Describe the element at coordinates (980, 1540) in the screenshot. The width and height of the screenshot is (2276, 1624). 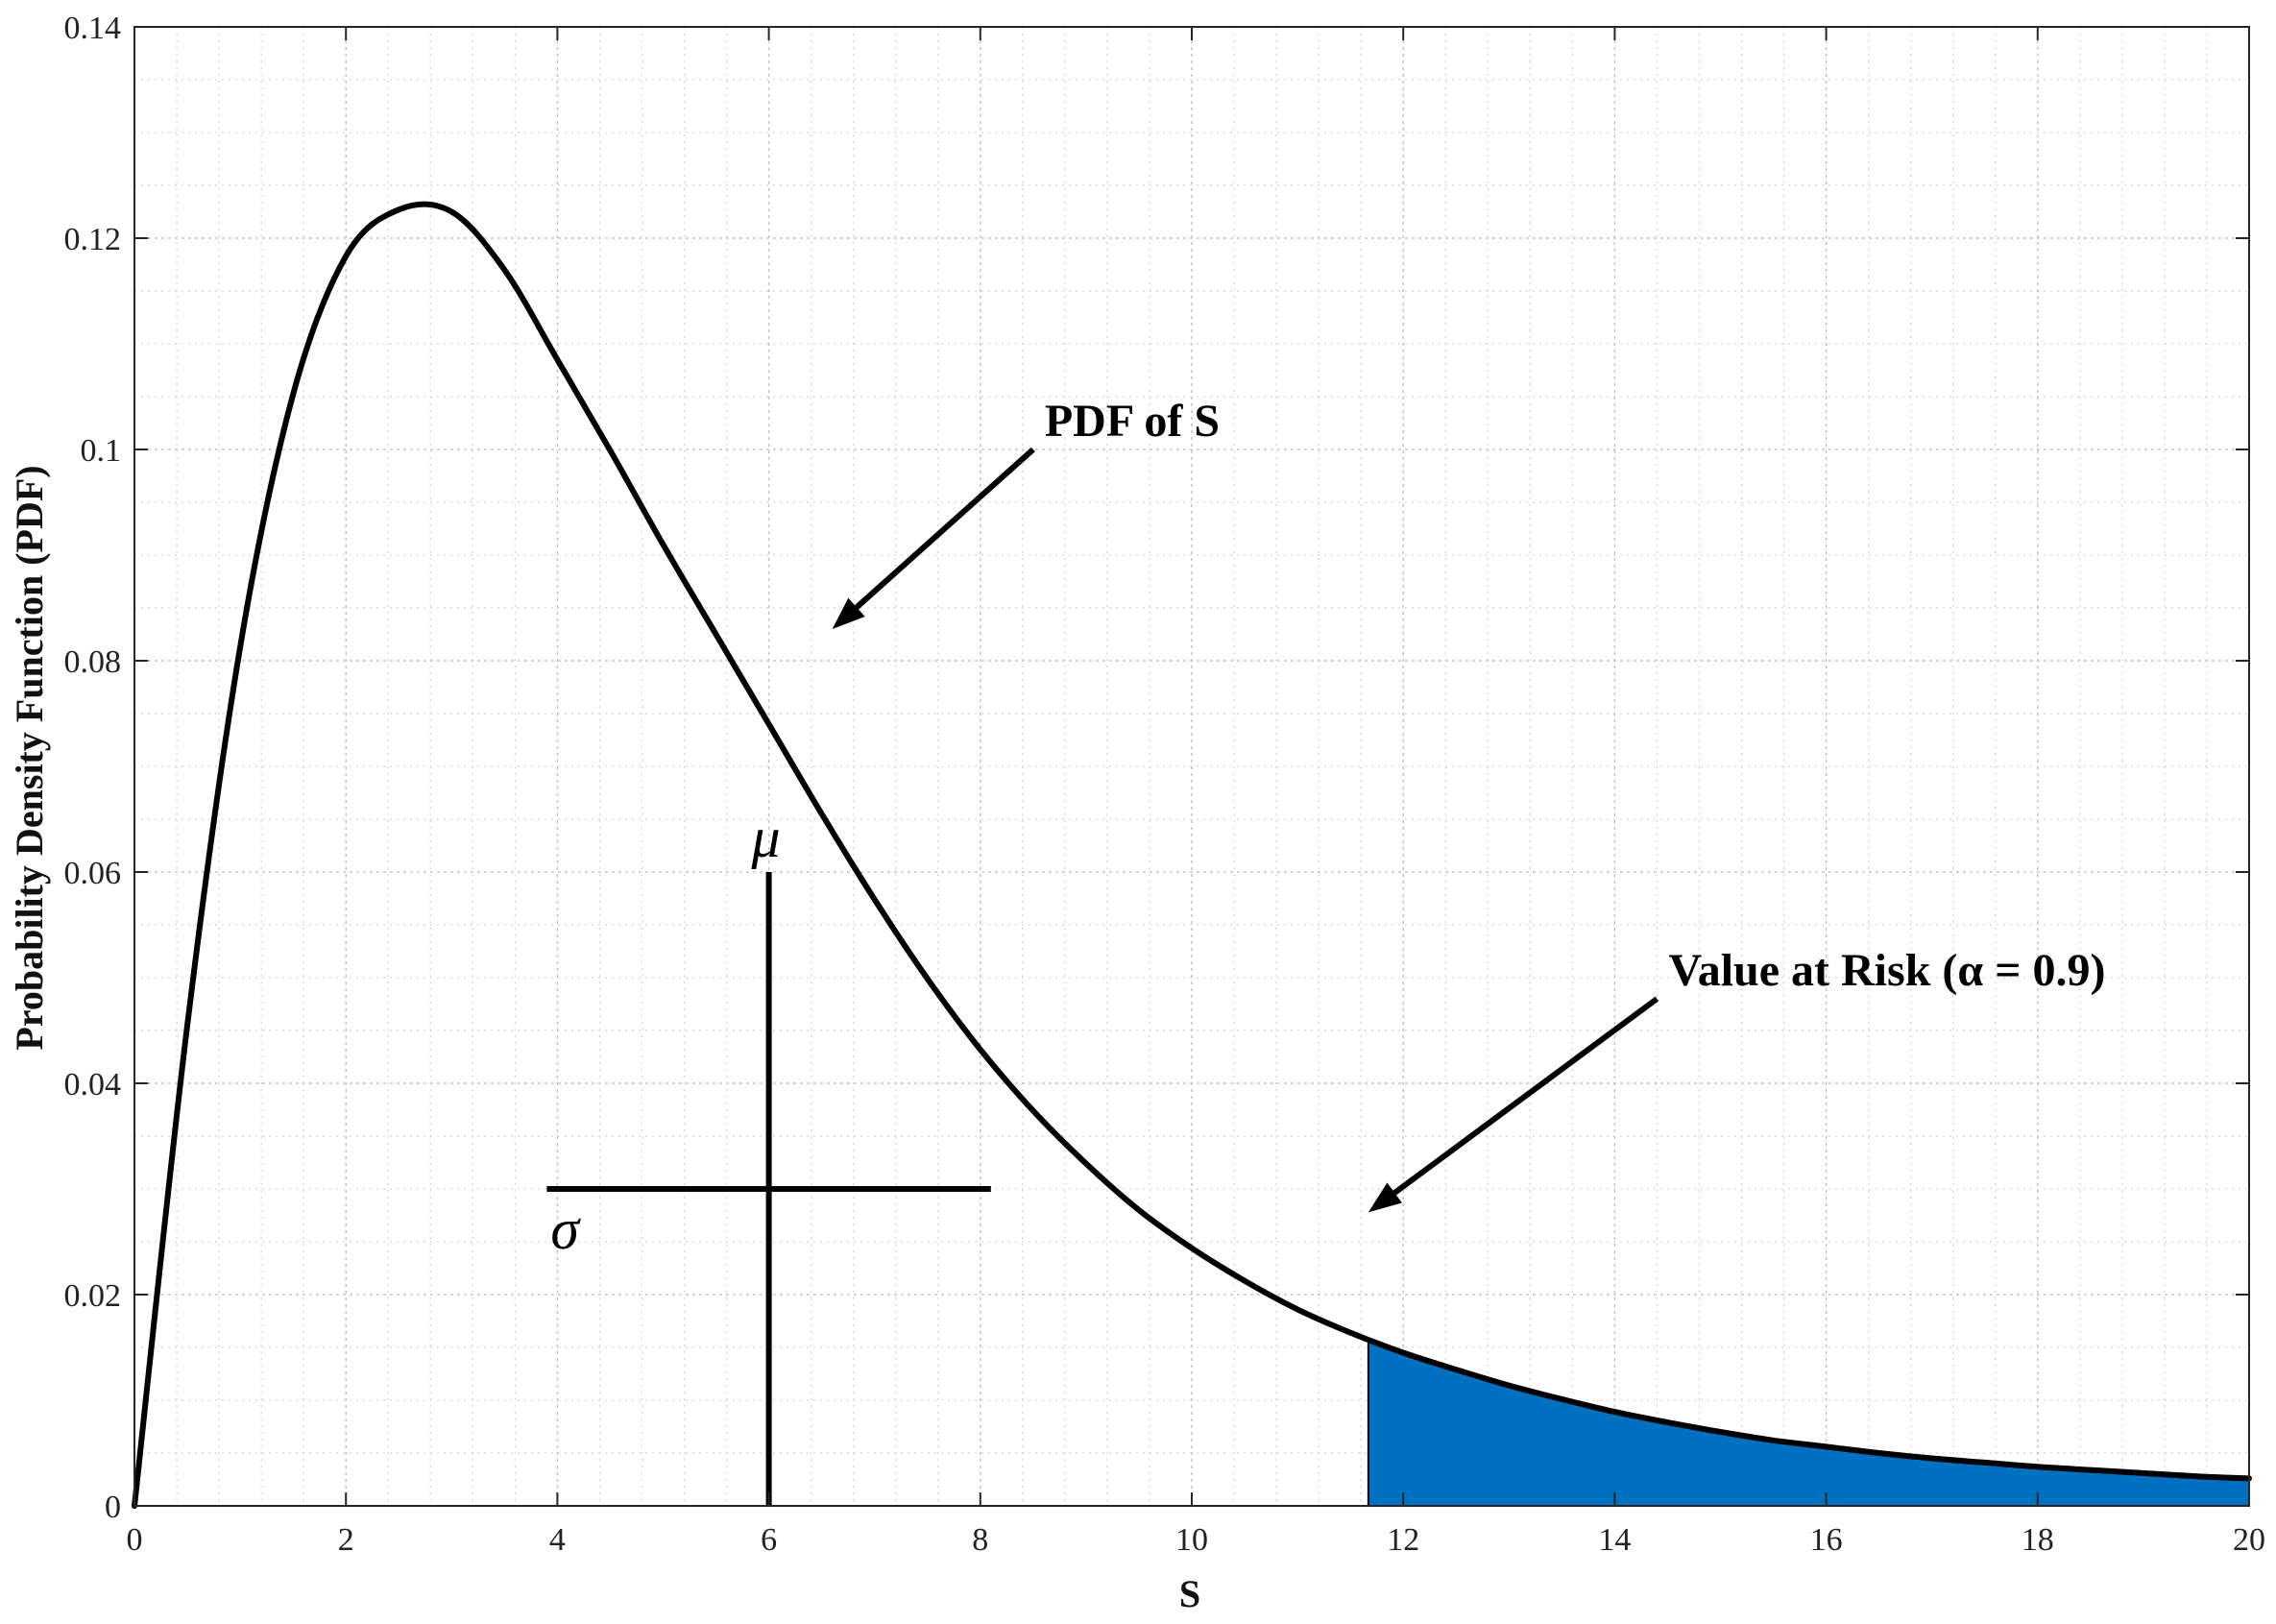
I see `x-tick-label: 8` at that location.